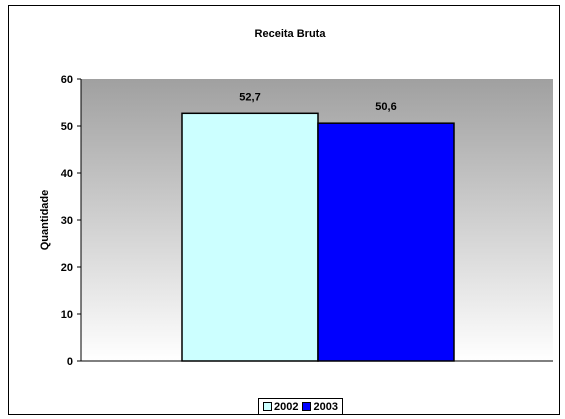  Describe the element at coordinates (385, 107) in the screenshot. I see `data-label-2003: 50,6` at that location.